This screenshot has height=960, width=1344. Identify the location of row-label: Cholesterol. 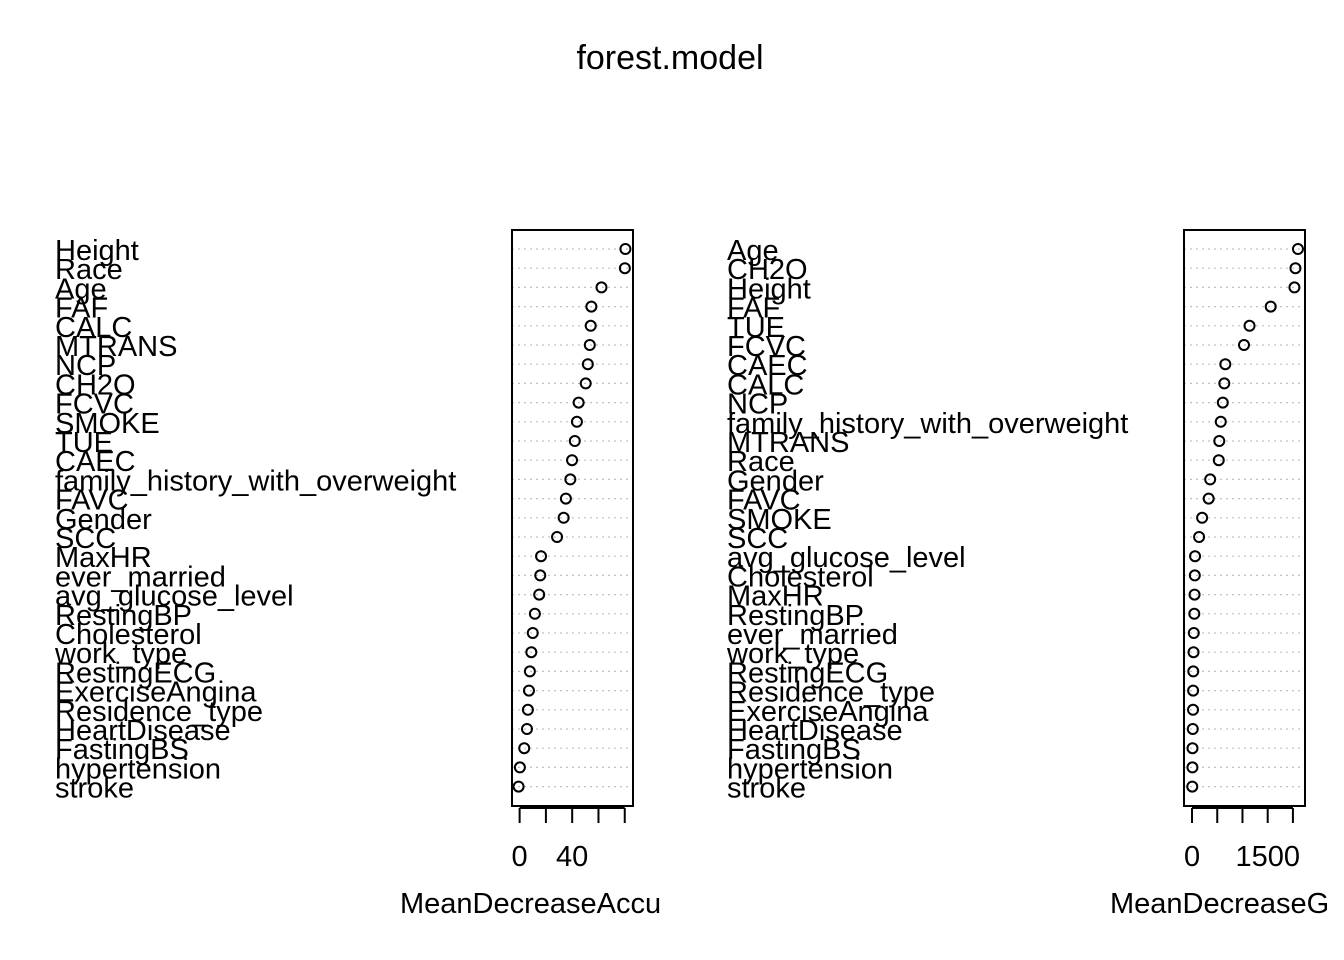
(800, 577).